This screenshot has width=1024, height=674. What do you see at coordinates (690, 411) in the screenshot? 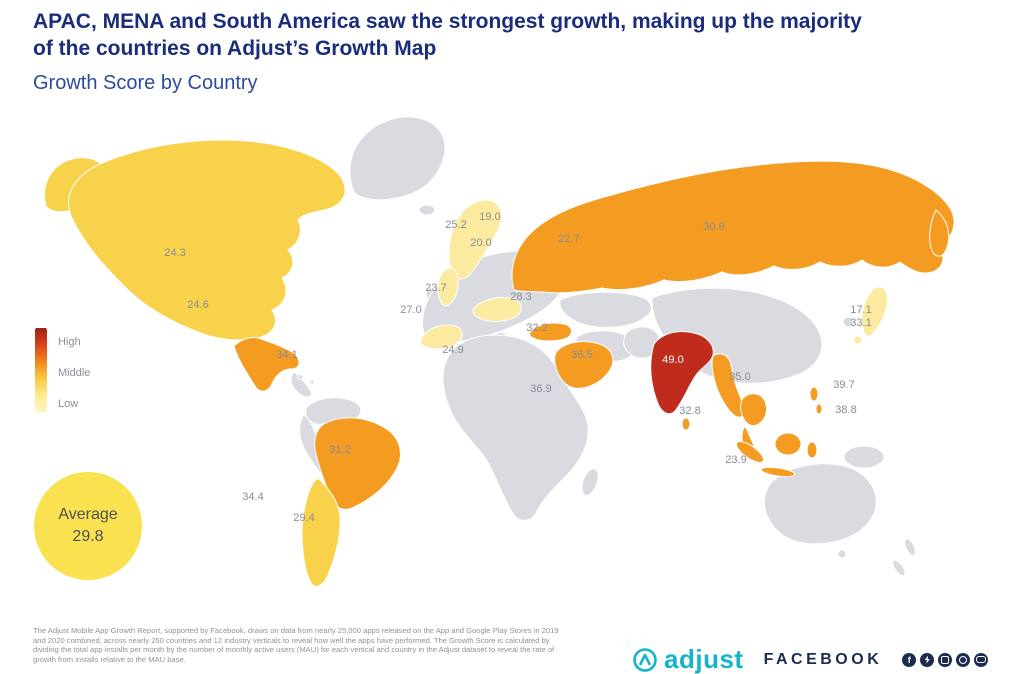
I see `map-label-malaysia: 32.8` at bounding box center [690, 411].